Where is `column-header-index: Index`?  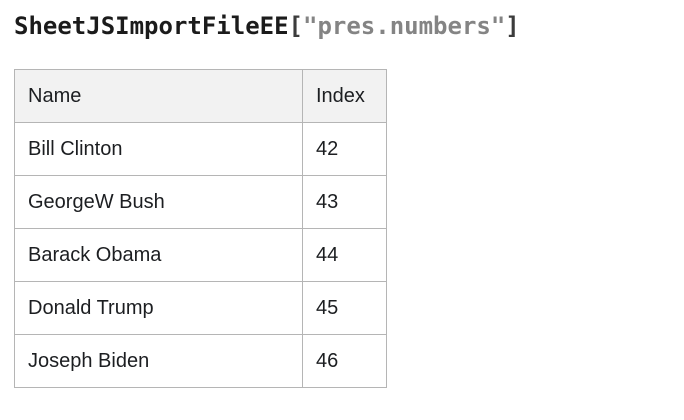
column-header-index: Index is located at coordinates (344, 96).